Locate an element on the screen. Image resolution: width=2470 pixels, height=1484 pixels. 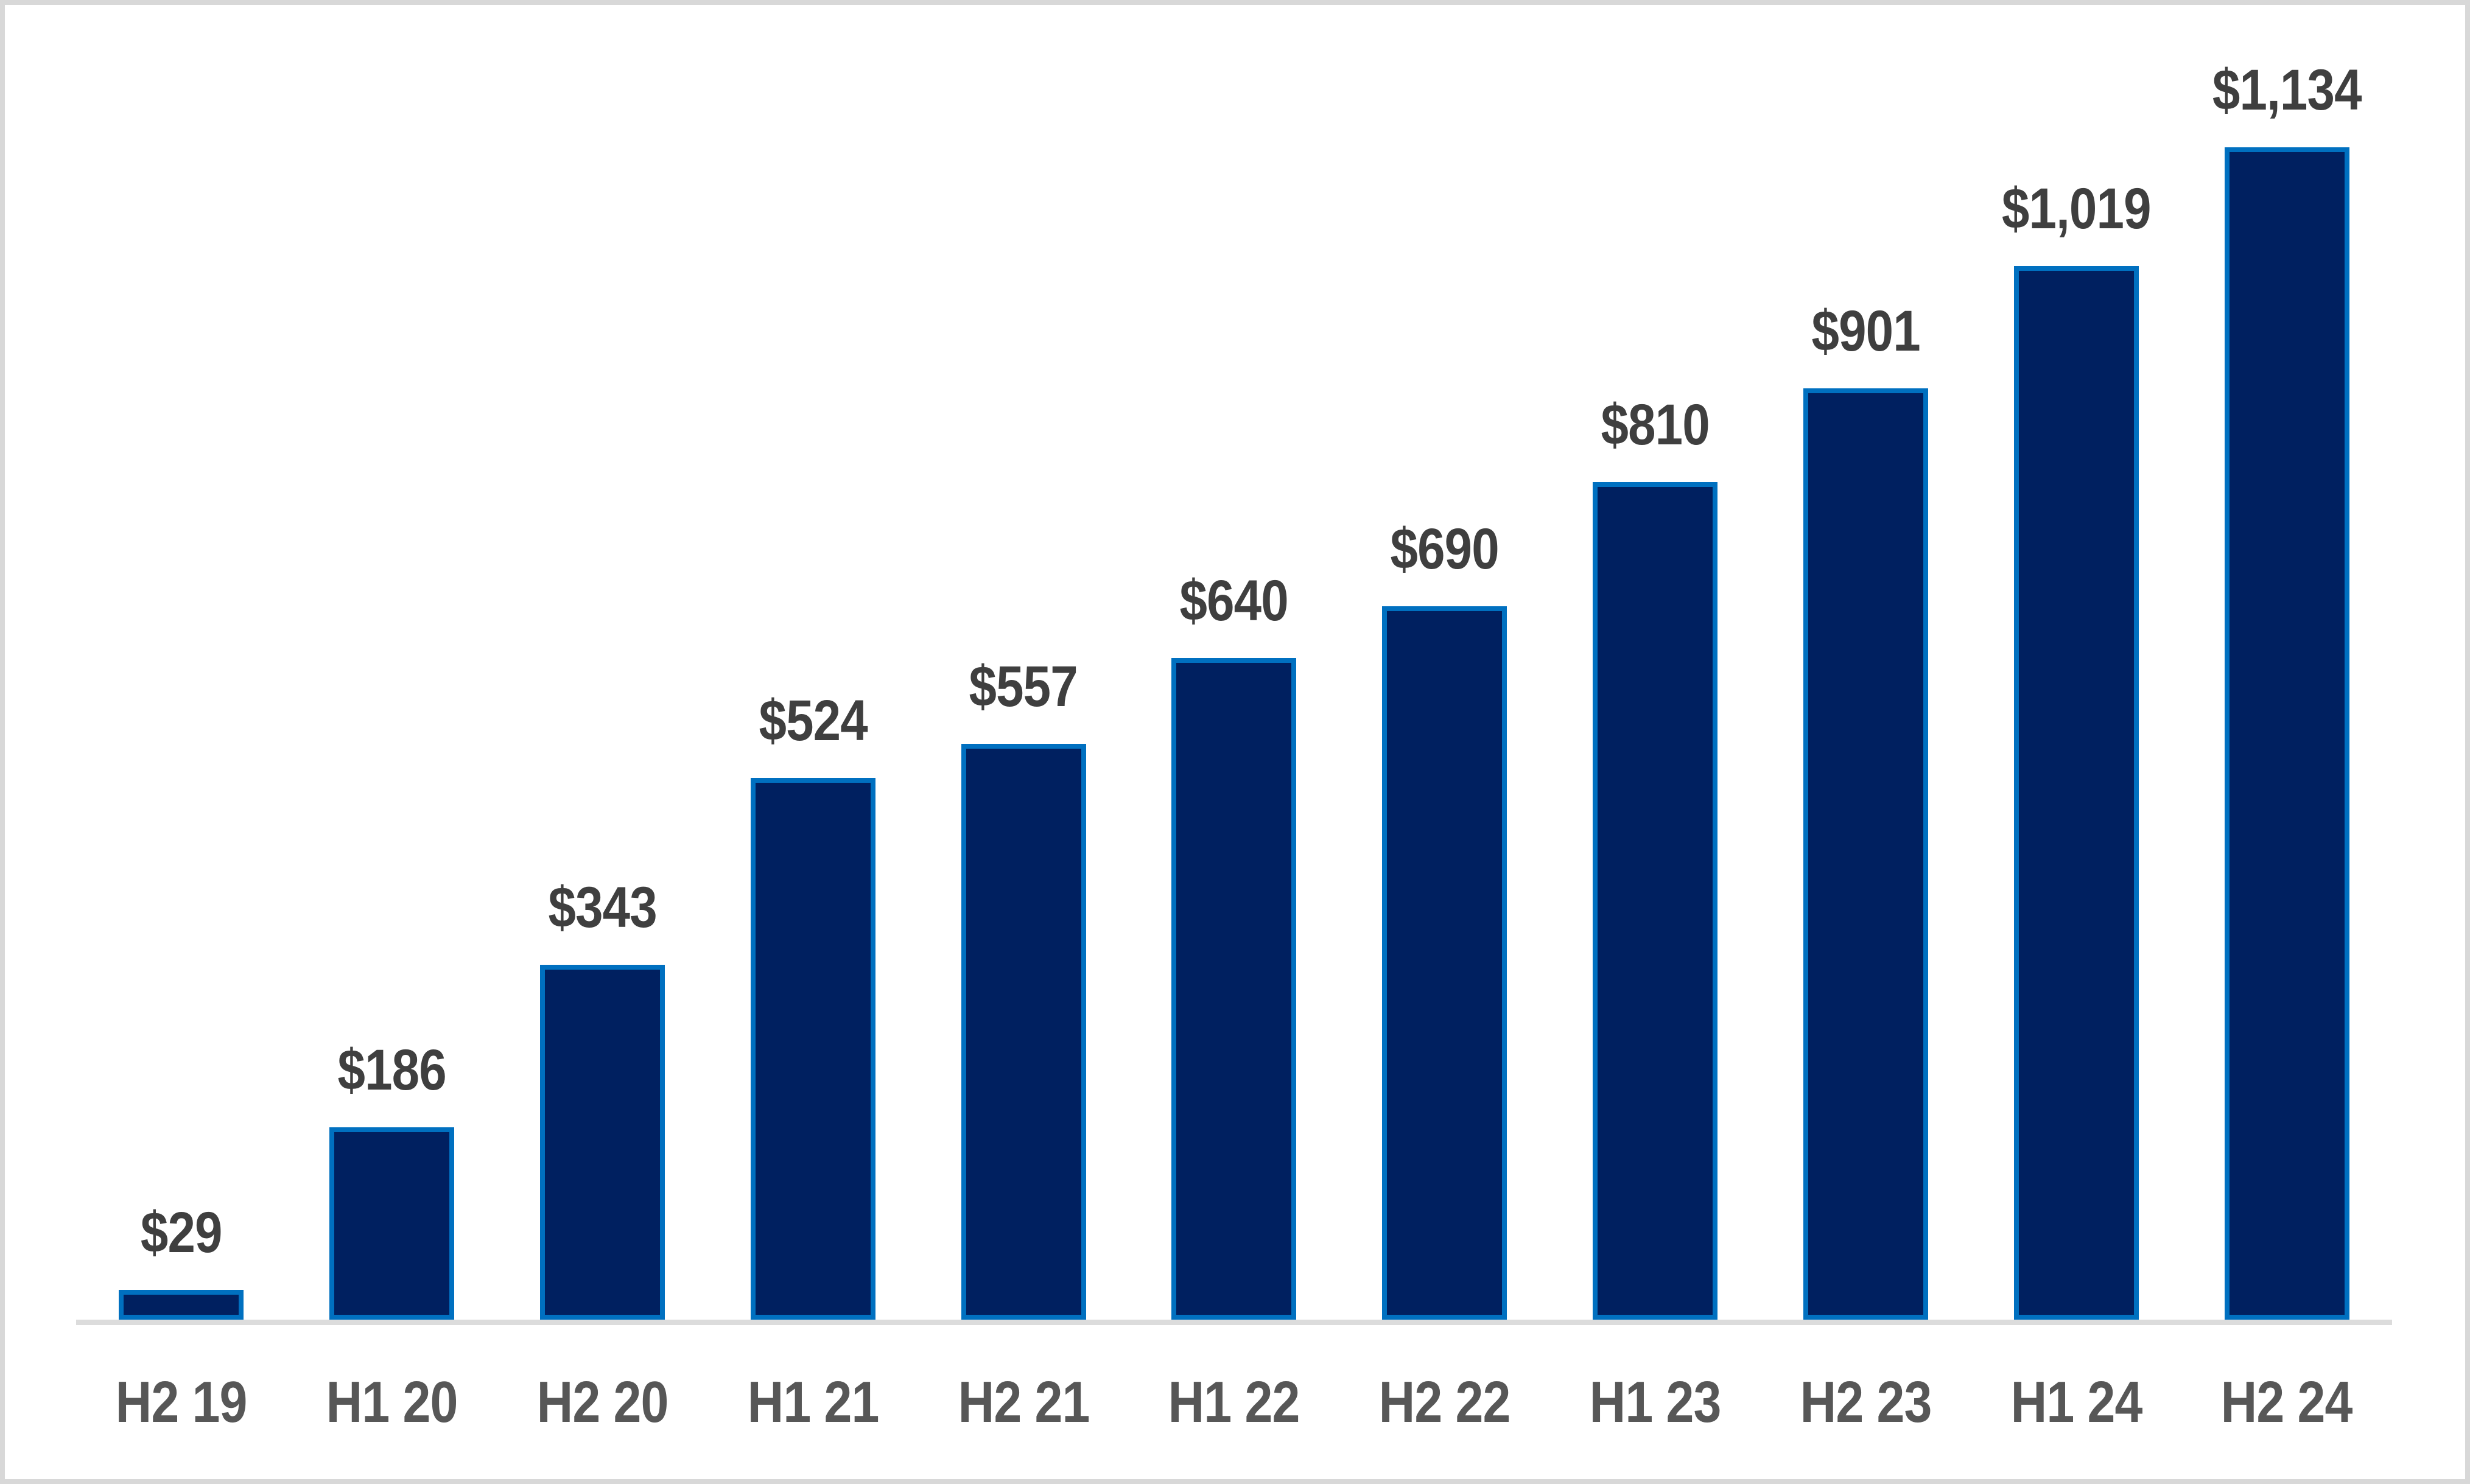
x-axis-label-text: H1 20 is located at coordinates (392, 1402).